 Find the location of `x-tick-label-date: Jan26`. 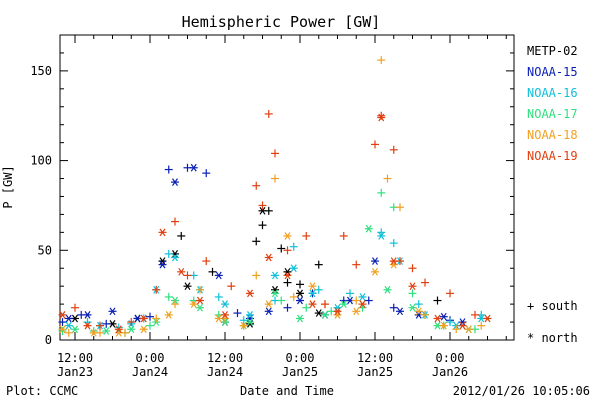

x-tick-label-date: Jan26 is located at coordinates (450, 372).